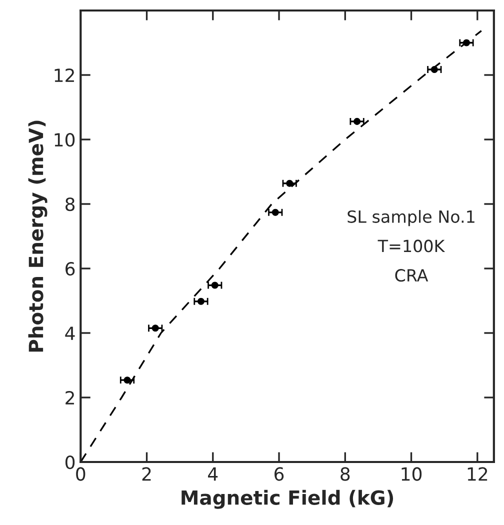 The width and height of the screenshot is (504, 525). What do you see at coordinates (411, 275) in the screenshot?
I see `annotation: CRA` at bounding box center [411, 275].